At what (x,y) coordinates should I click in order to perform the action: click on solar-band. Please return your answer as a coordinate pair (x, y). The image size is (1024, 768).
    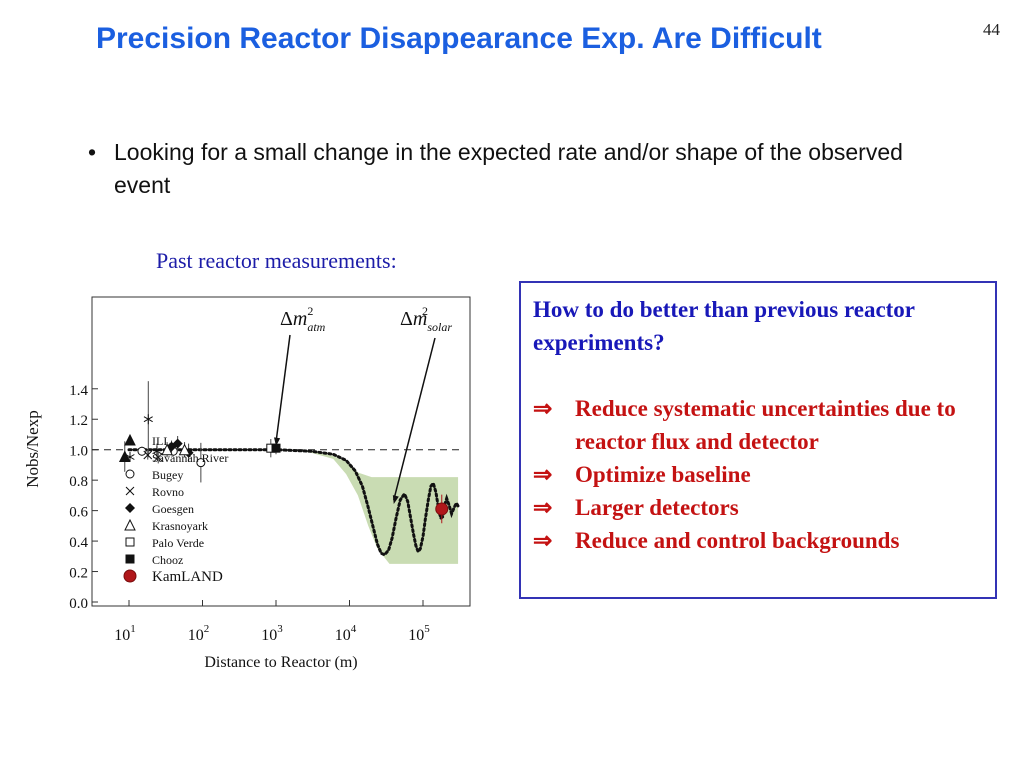
    Looking at the image, I should click on (373, 506).